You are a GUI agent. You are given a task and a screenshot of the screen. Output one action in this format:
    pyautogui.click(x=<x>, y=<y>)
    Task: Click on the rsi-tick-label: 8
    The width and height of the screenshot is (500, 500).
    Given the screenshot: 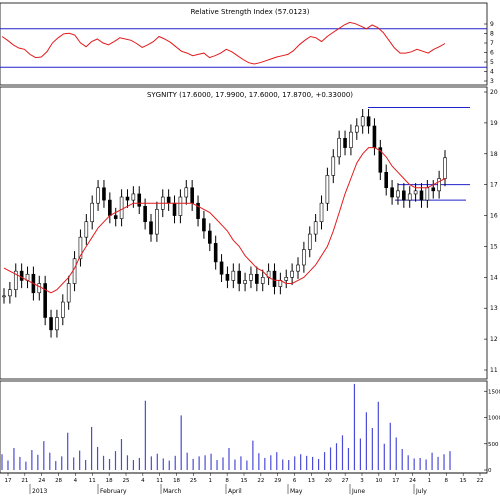 What is the action you would take?
    pyautogui.click(x=492, y=34)
    